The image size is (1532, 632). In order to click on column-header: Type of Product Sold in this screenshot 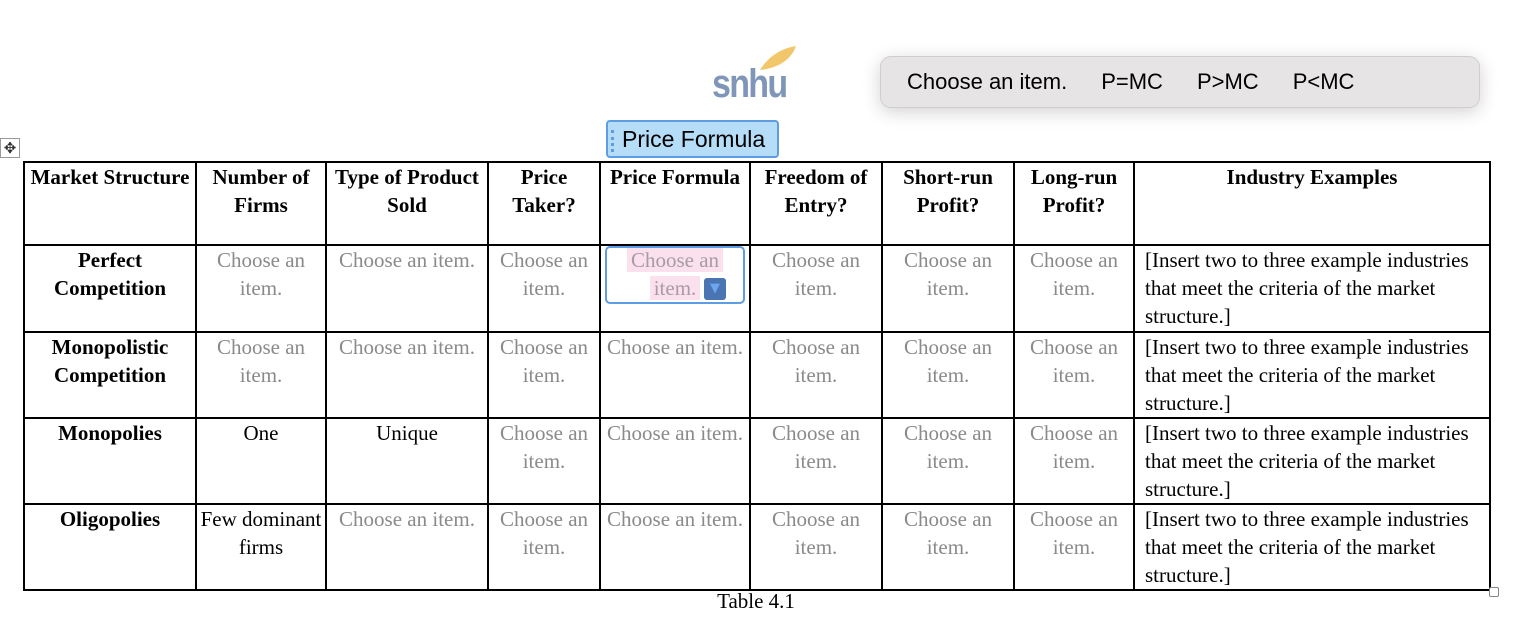, I will do `click(407, 203)`.